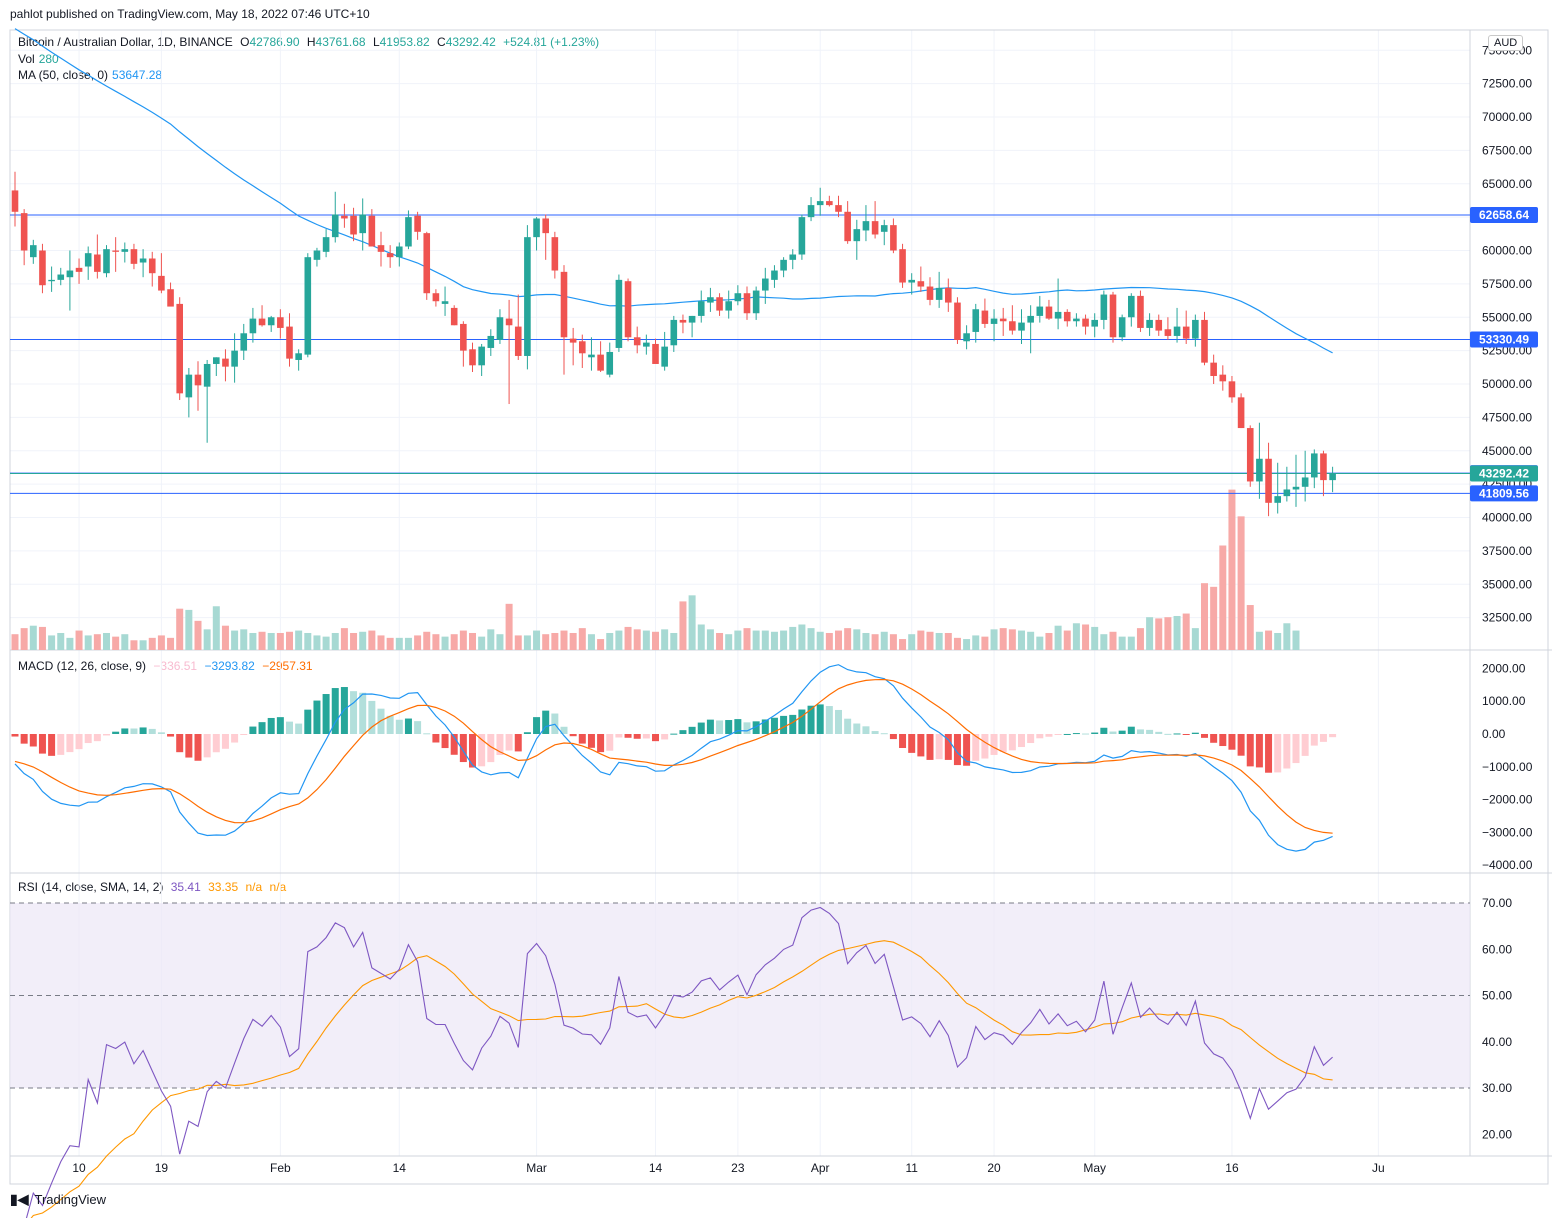 The height and width of the screenshot is (1218, 1552). Describe the element at coordinates (1378, 1168) in the screenshot. I see `time-tick-label: Ju` at that location.